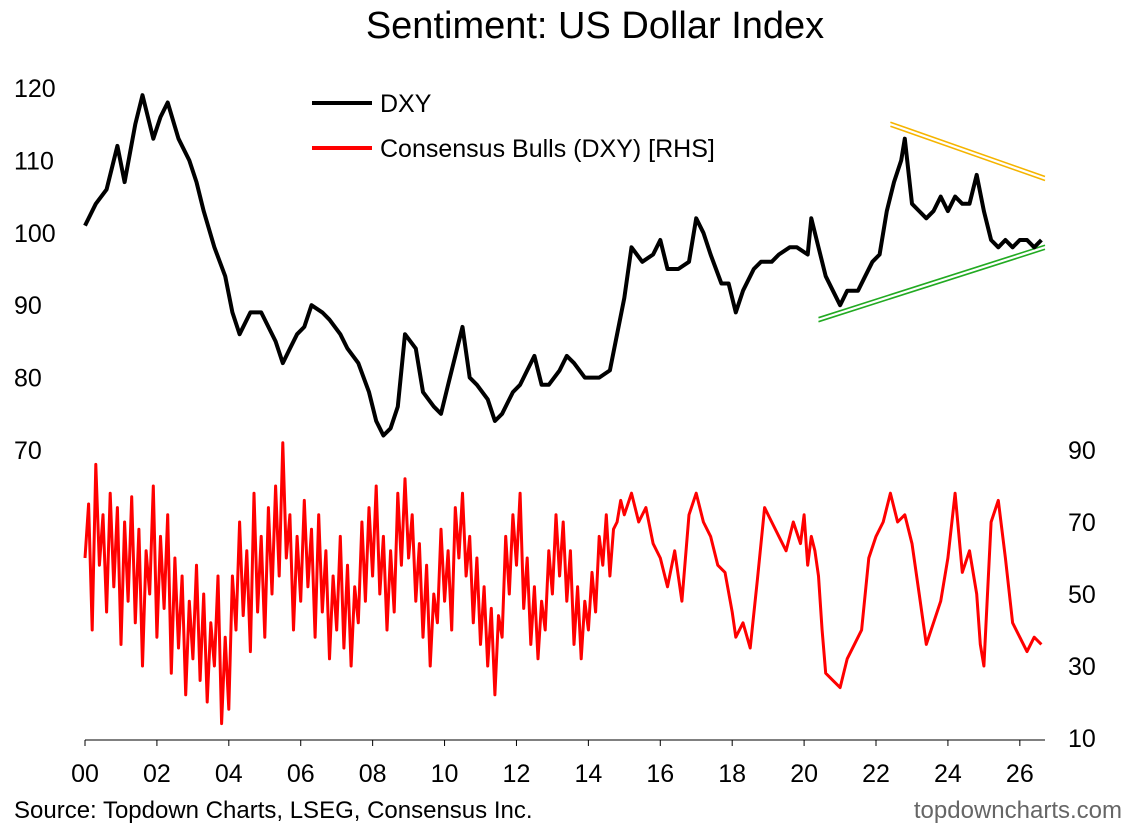  Describe the element at coordinates (373, 774) in the screenshot. I see `x-tick-label: 08` at that location.